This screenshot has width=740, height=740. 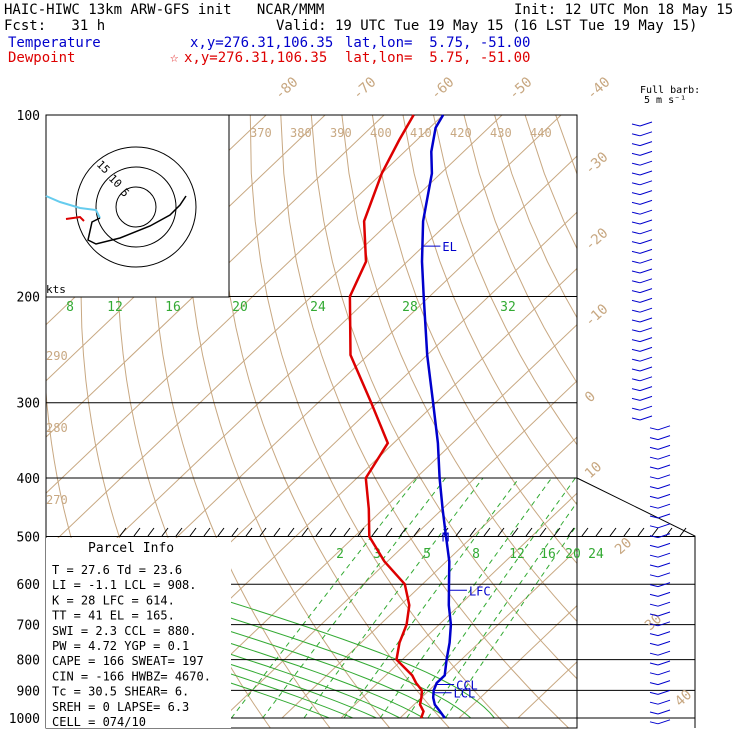 What do you see at coordinates (73, 207) in the screenshot?
I see `hodograph-trace-upper` at bounding box center [73, 207].